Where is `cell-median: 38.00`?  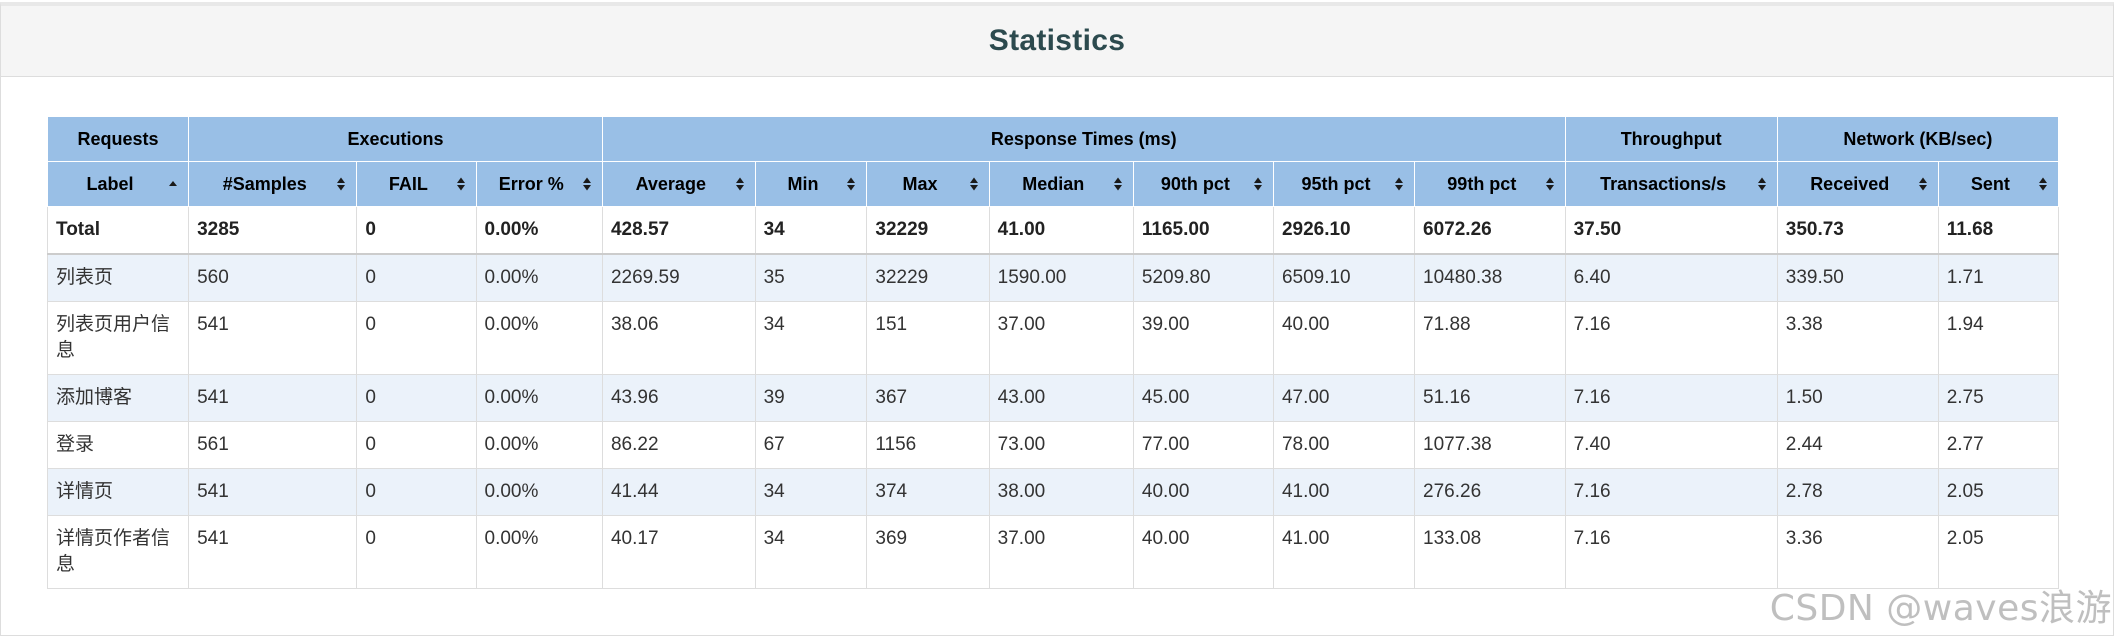
cell-median: 38.00 is located at coordinates (1061, 492).